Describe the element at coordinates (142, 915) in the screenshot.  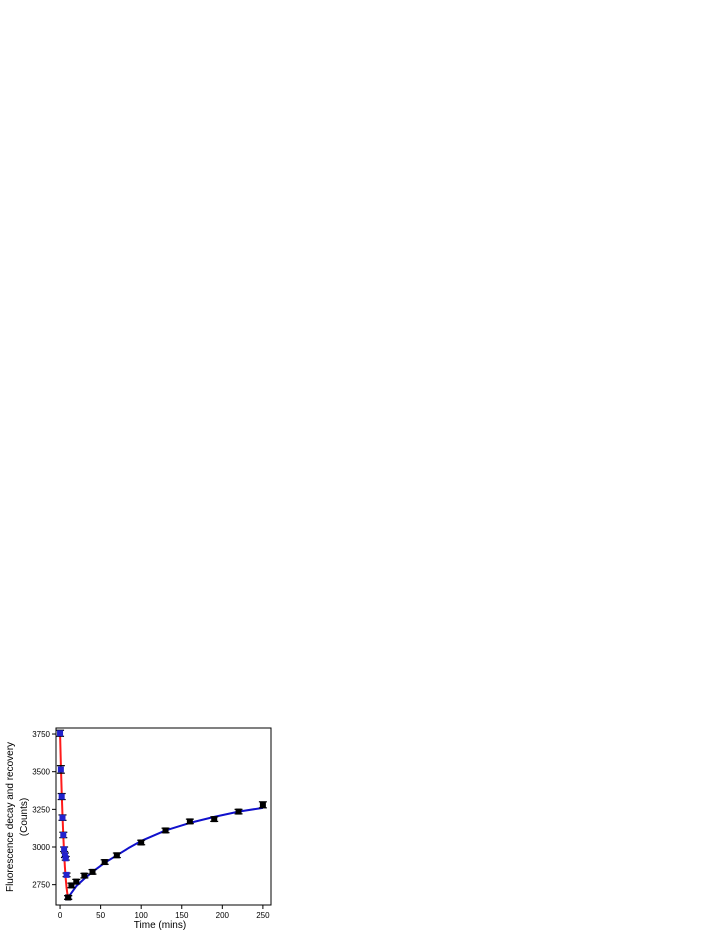
I see `x-tick-label: 100` at that location.